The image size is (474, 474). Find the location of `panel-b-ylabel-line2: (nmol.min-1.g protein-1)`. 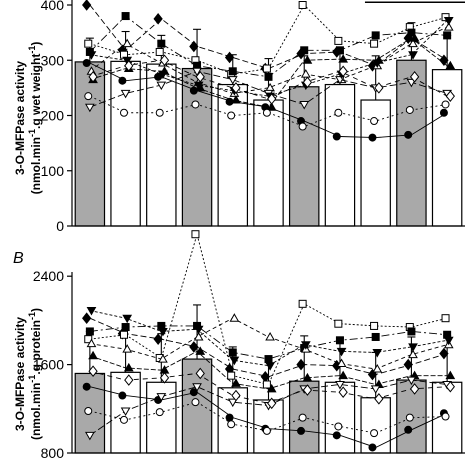

panel-b-ylabel-line2: (nmol.min-1.g protein-1) is located at coordinates (35, 374).